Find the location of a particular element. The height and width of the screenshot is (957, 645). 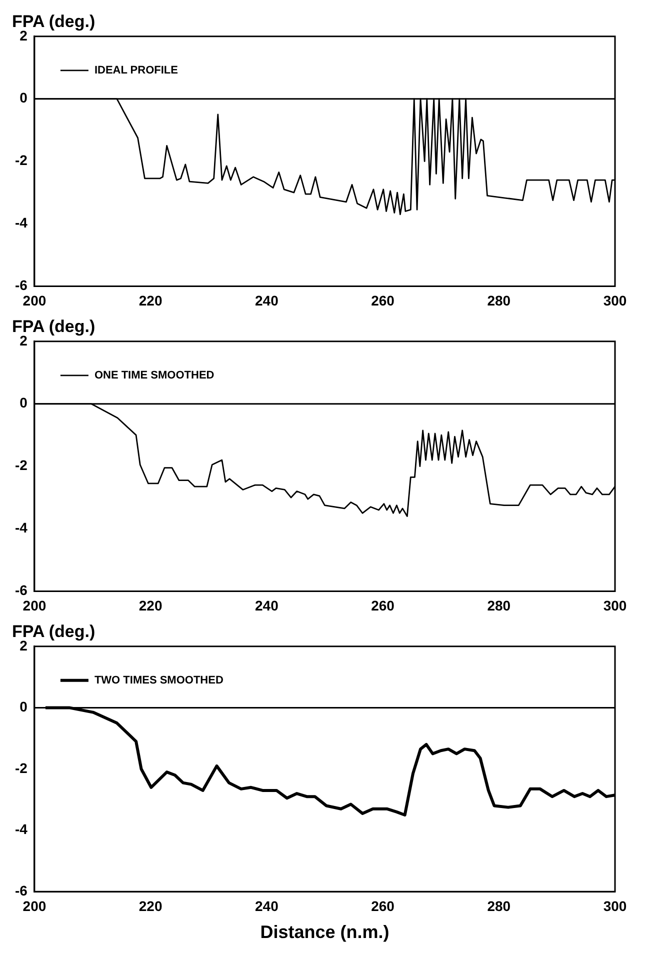

legend-label: TWO TIMES SMOOTHED is located at coordinates (159, 680).